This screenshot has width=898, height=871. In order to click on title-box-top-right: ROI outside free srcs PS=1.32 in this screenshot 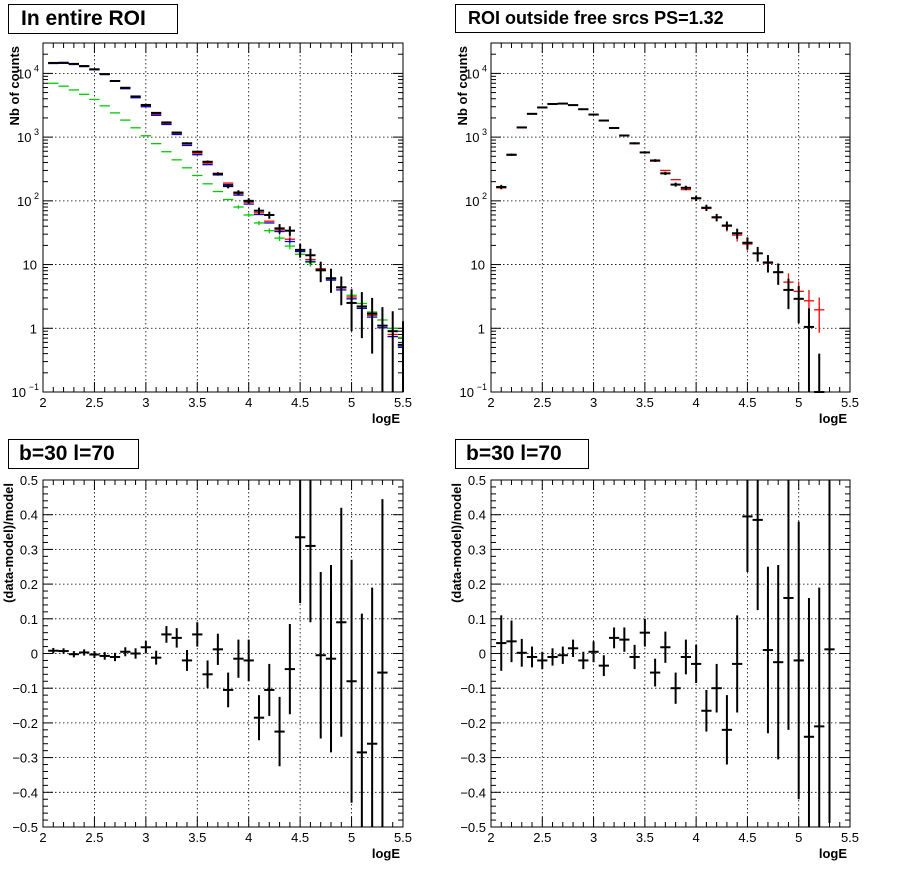, I will do `click(610, 18)`.